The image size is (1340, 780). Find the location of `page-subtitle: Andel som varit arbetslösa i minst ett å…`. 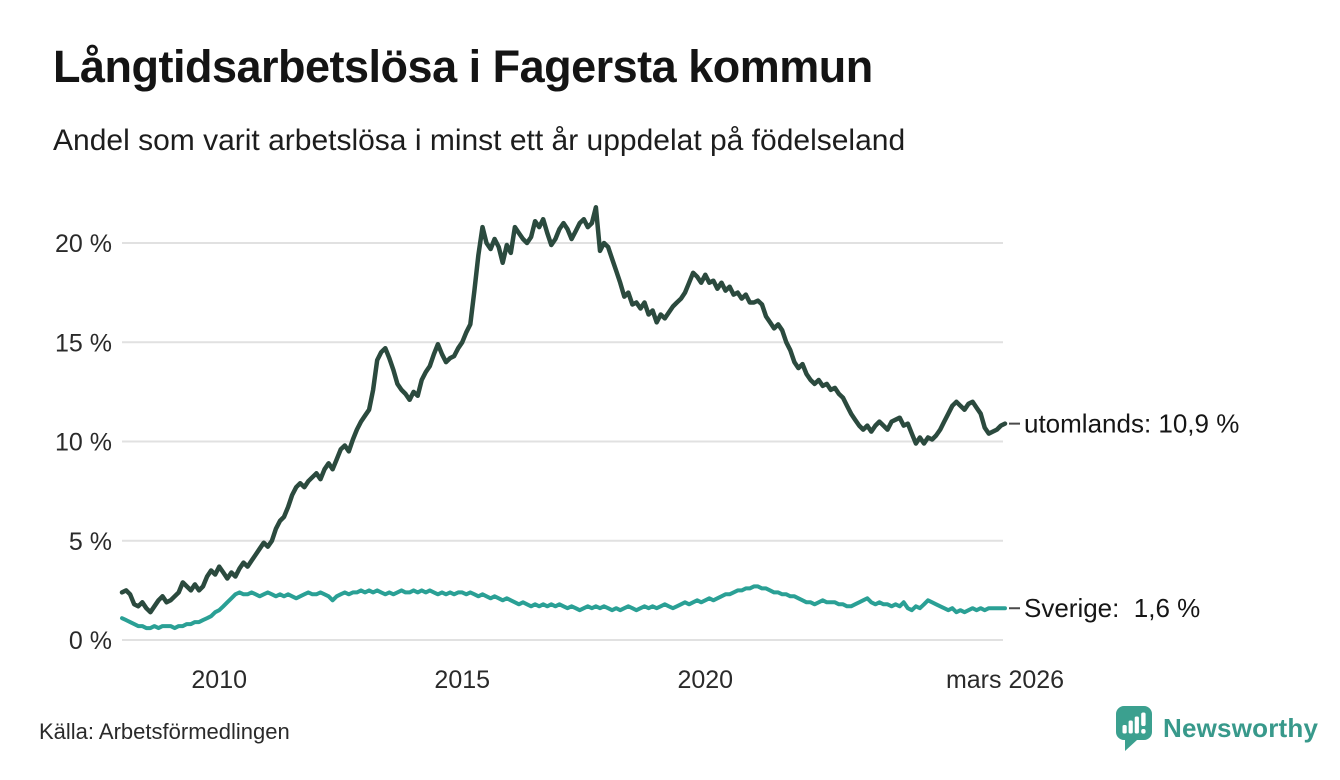

page-subtitle: Andel som varit arbetslösa i minst ett å… is located at coordinates (479, 140).